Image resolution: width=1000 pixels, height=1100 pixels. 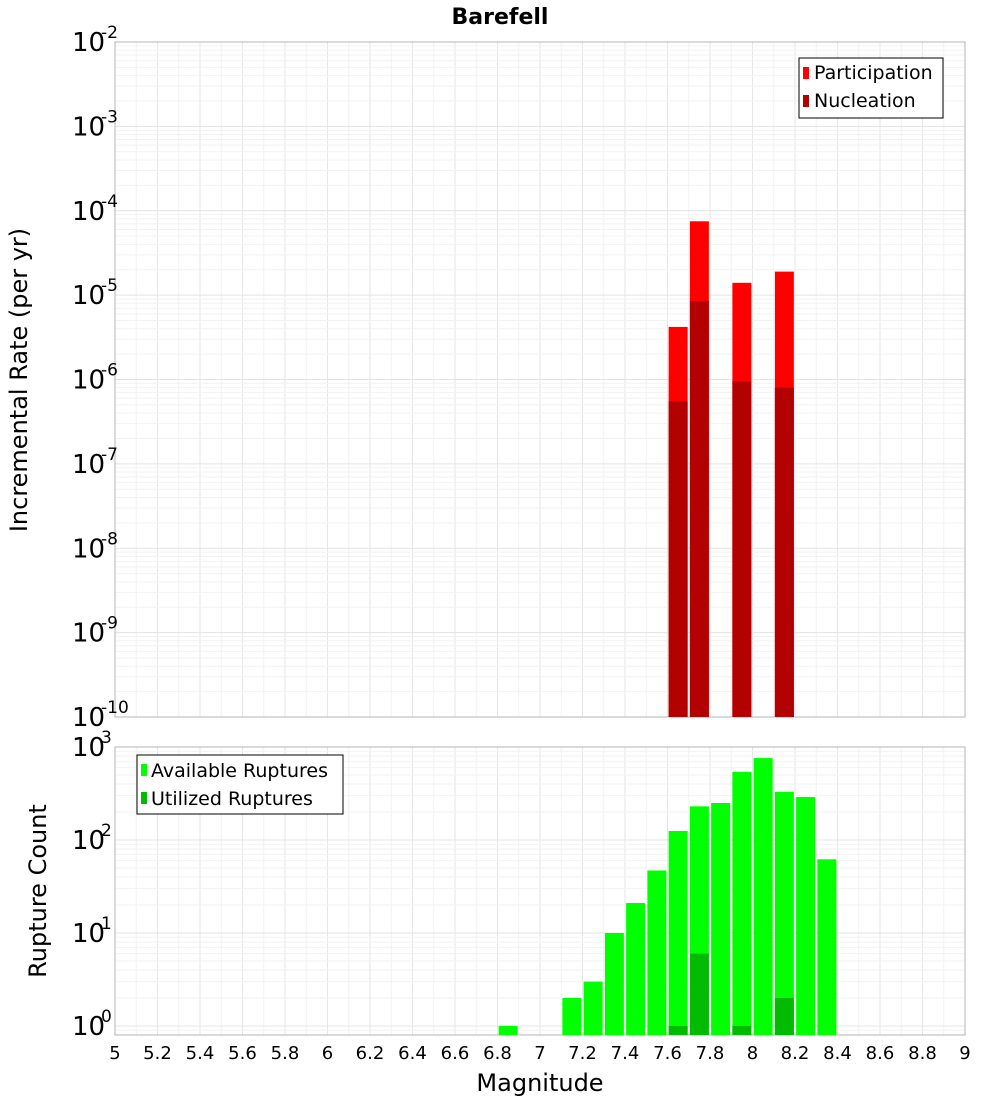 I want to click on x-tick-label: 6.2, so click(x=370, y=1053).